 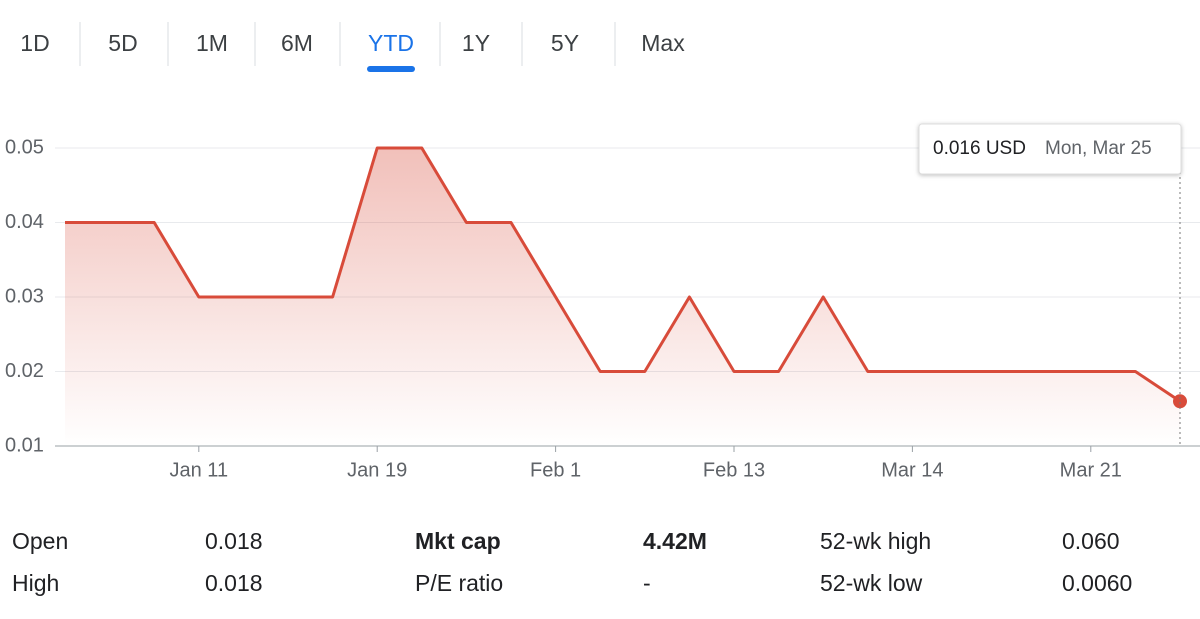 I want to click on tab: Max, so click(x=663, y=43).